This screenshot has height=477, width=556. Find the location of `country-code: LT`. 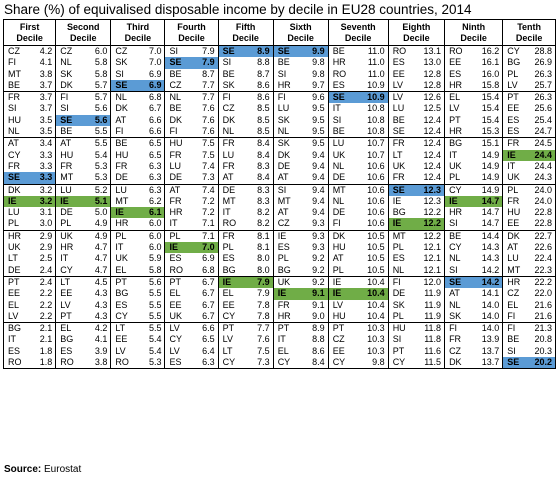

country-code: LT is located at coordinates (13, 258).